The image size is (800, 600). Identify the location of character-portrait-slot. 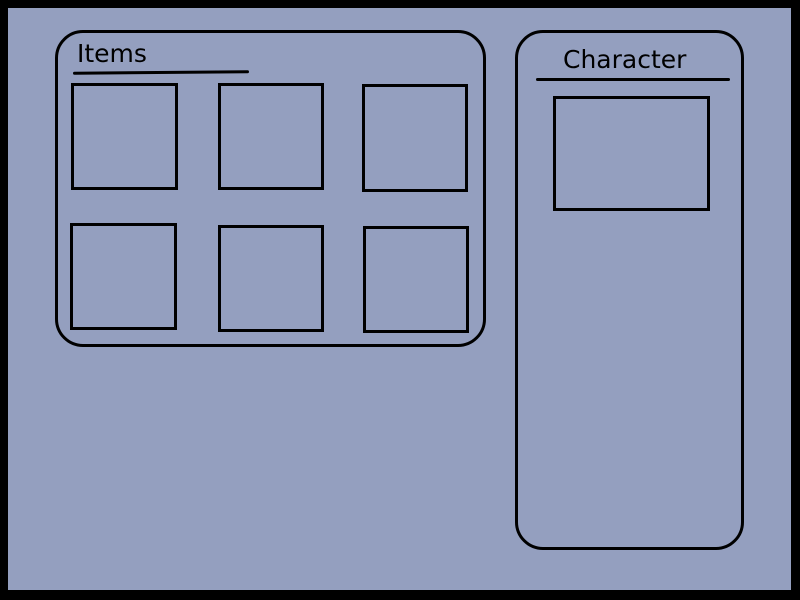
(631, 153).